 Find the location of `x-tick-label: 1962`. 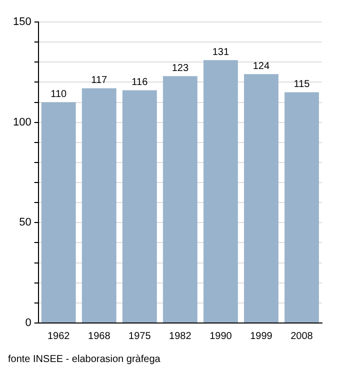

x-tick-label: 1962 is located at coordinates (58, 336).